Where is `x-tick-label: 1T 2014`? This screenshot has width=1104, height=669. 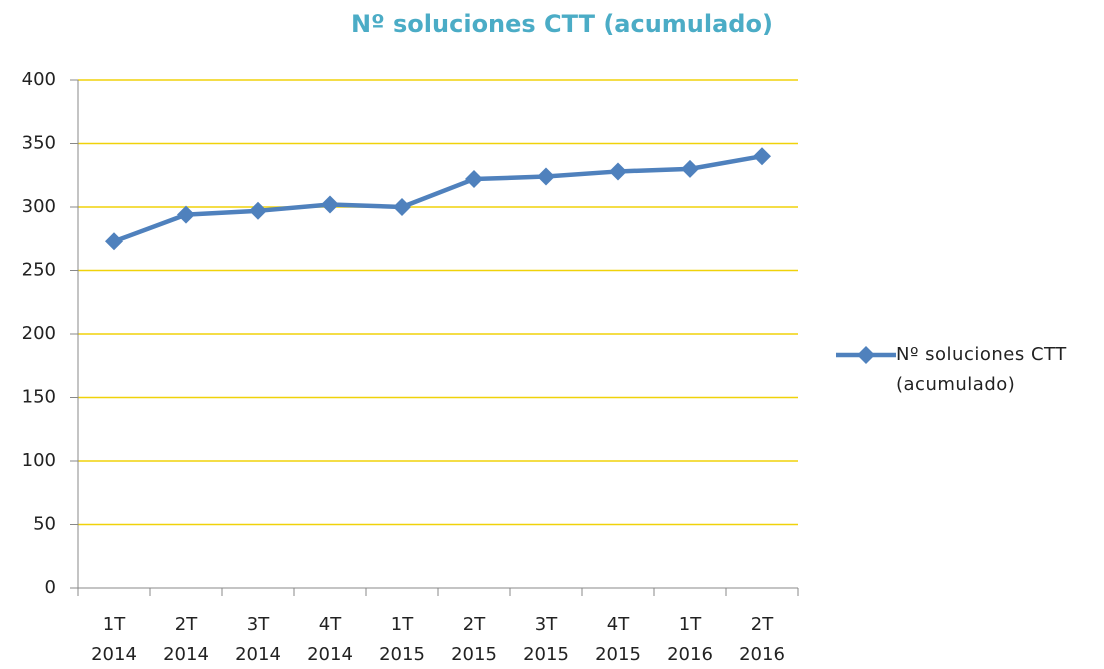
x-tick-label: 1T 2014 is located at coordinates (114, 639).